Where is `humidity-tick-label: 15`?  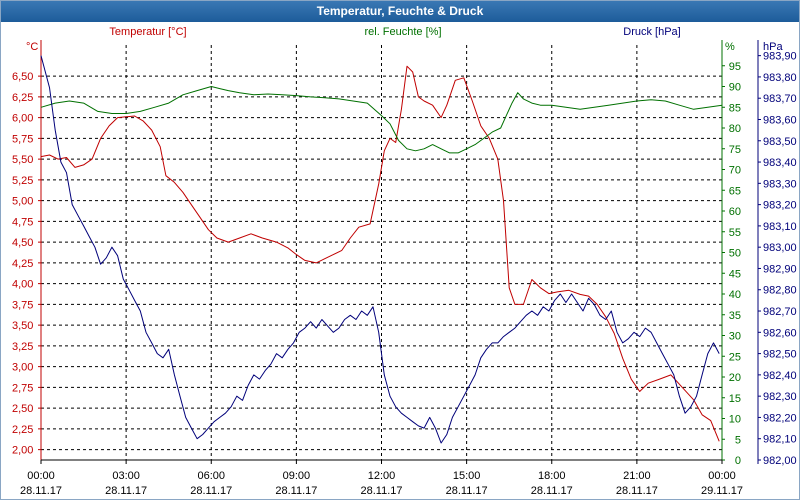
humidity-tick-label: 15 is located at coordinates (735, 399).